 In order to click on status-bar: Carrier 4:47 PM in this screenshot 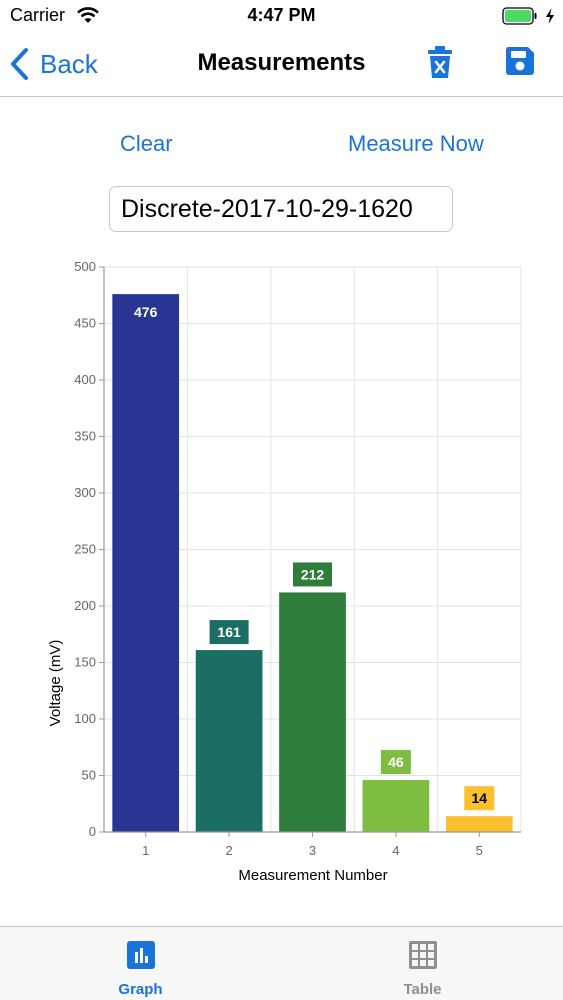, I will do `click(281, 16)`.